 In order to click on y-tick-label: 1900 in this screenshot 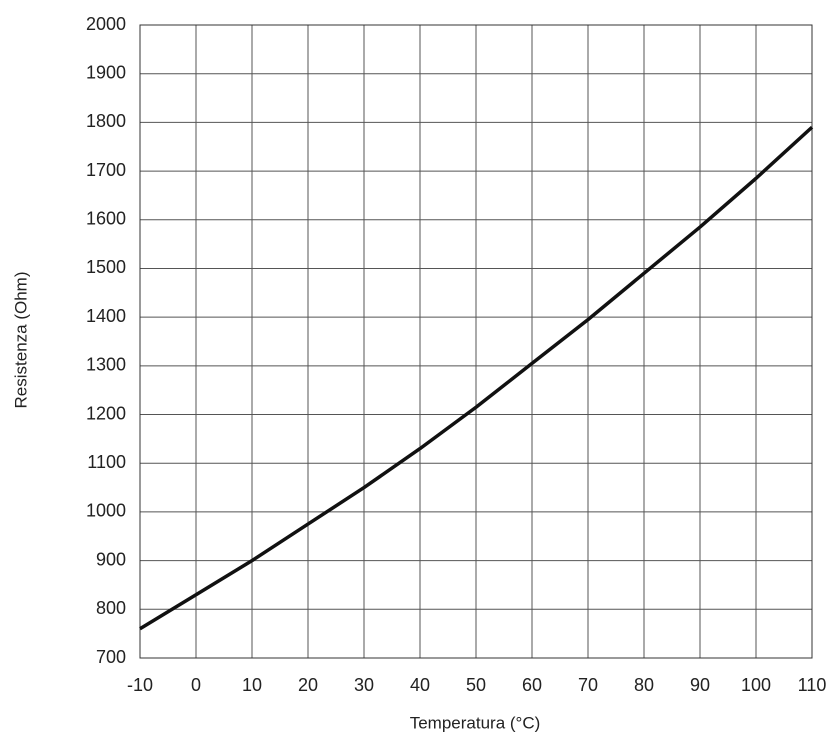, I will do `click(106, 72)`.